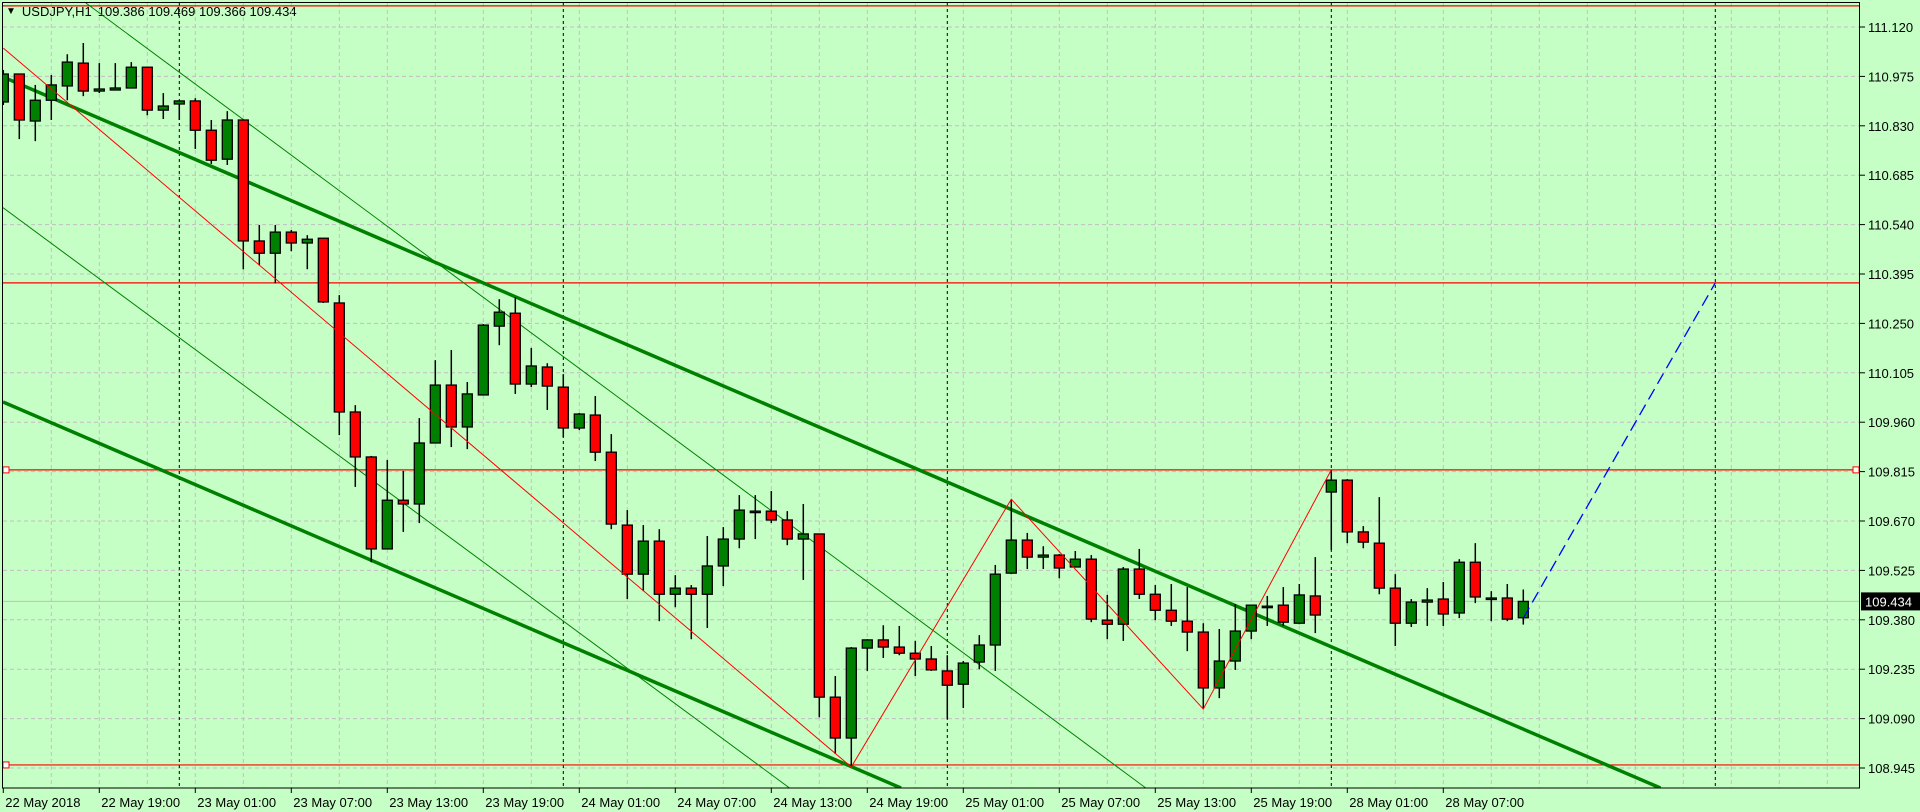  Describe the element at coordinates (1891, 76) in the screenshot. I see `price-tick-label: 110.975` at that location.